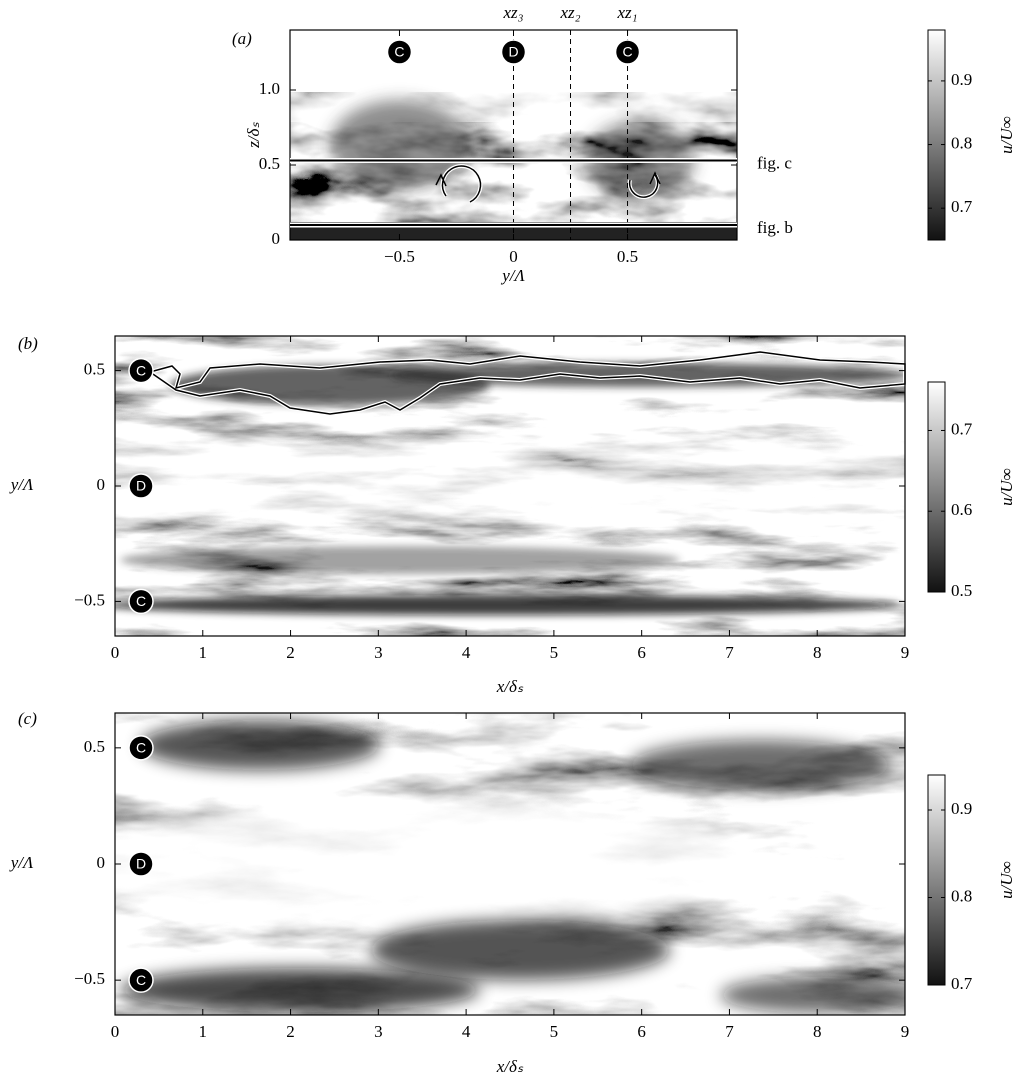 The height and width of the screenshot is (1090, 1024). What do you see at coordinates (269, 88) in the screenshot?
I see `y-tick-label: 1.0` at bounding box center [269, 88].